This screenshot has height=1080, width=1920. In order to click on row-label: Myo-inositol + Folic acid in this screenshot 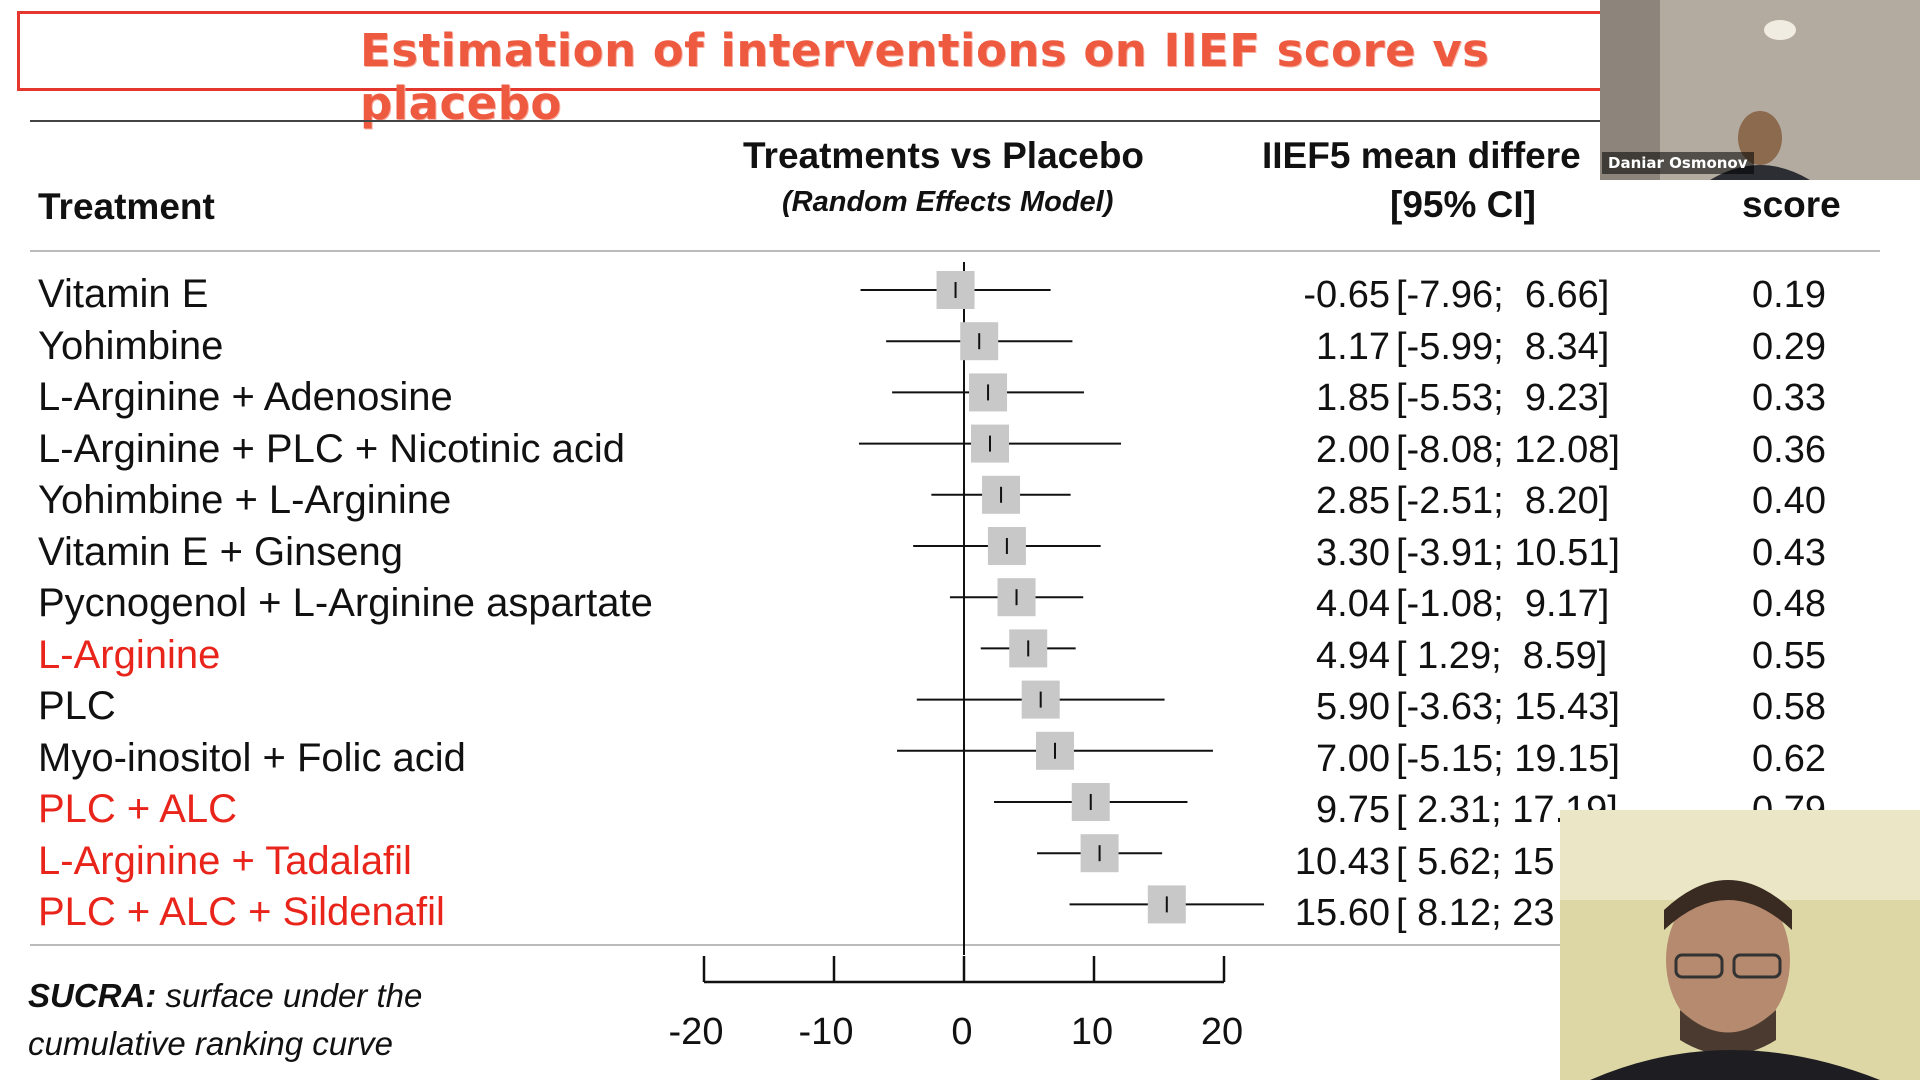, I will do `click(252, 758)`.